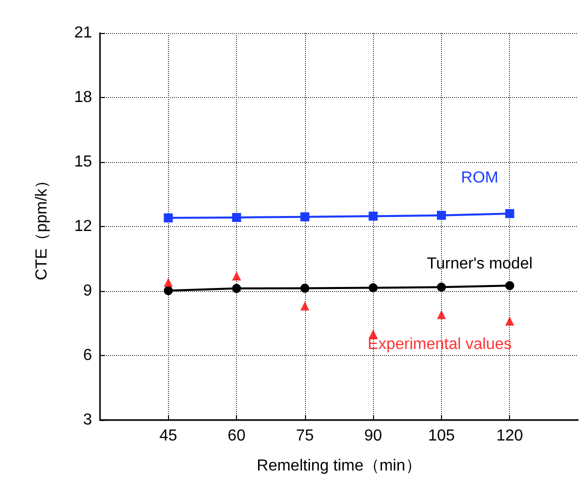 The image size is (588, 495). I want to click on x-axis-title: Remelting time（min）, so click(339, 466).